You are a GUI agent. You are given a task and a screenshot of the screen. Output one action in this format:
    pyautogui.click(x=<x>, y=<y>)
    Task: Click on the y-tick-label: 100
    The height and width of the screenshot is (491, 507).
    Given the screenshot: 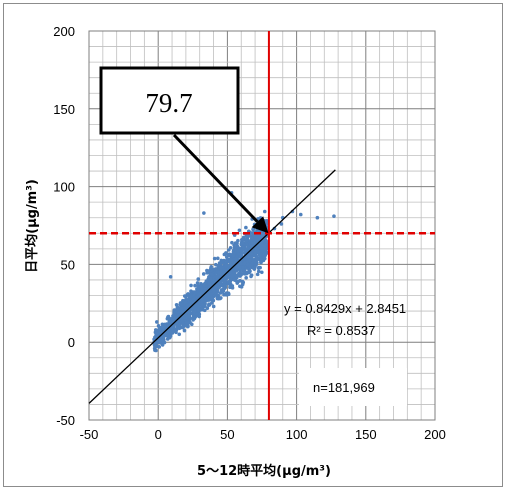 What is the action you would take?
    pyautogui.click(x=64, y=187)
    